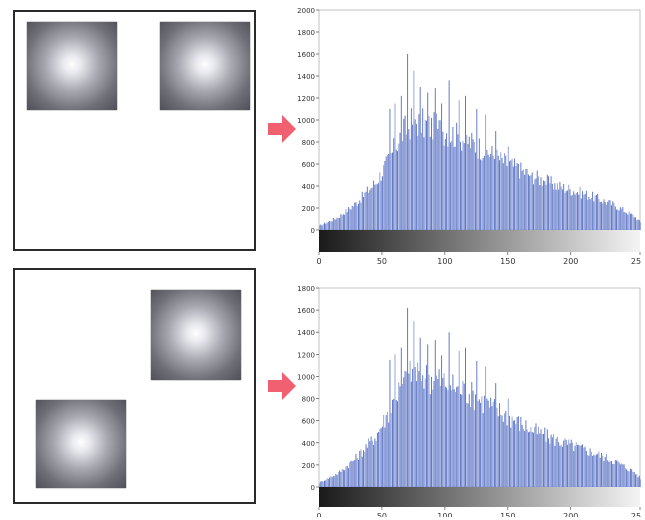 This screenshot has width=645, height=520. What do you see at coordinates (479, 241) in the screenshot?
I see `grayscale-colorbar` at bounding box center [479, 241].